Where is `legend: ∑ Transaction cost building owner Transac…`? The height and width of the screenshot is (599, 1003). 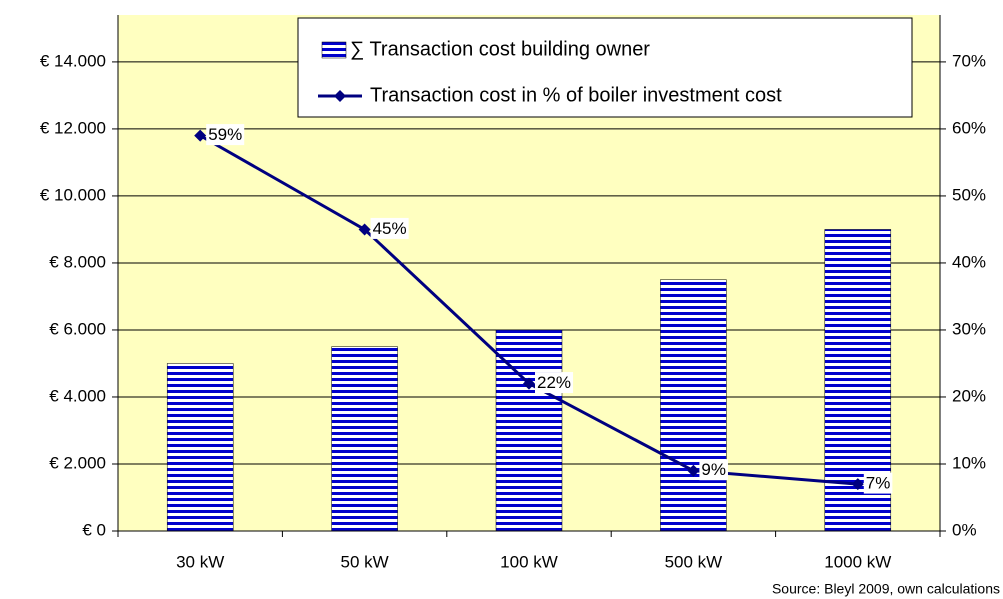 legend: ∑ Transaction cost building owner Transac… is located at coordinates (605, 67).